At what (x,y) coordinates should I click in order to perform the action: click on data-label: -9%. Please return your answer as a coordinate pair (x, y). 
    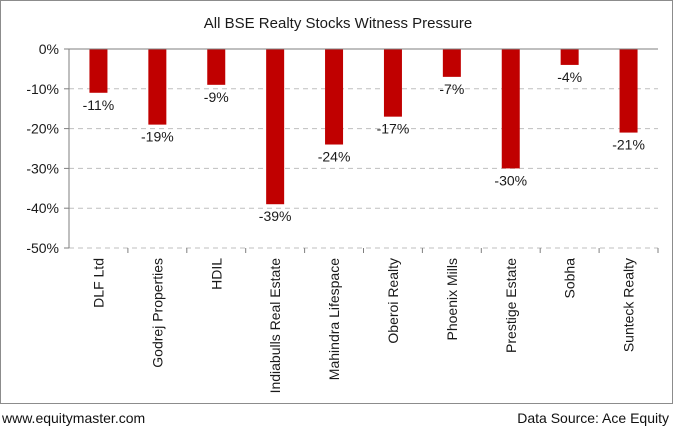
    Looking at the image, I should click on (216, 97).